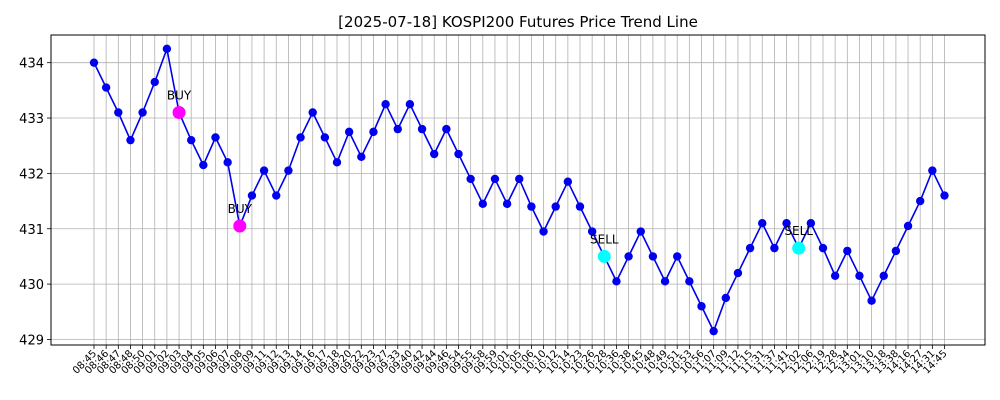 The height and width of the screenshot is (400, 1000). I want to click on y-tick-label: 429, so click(31, 340).